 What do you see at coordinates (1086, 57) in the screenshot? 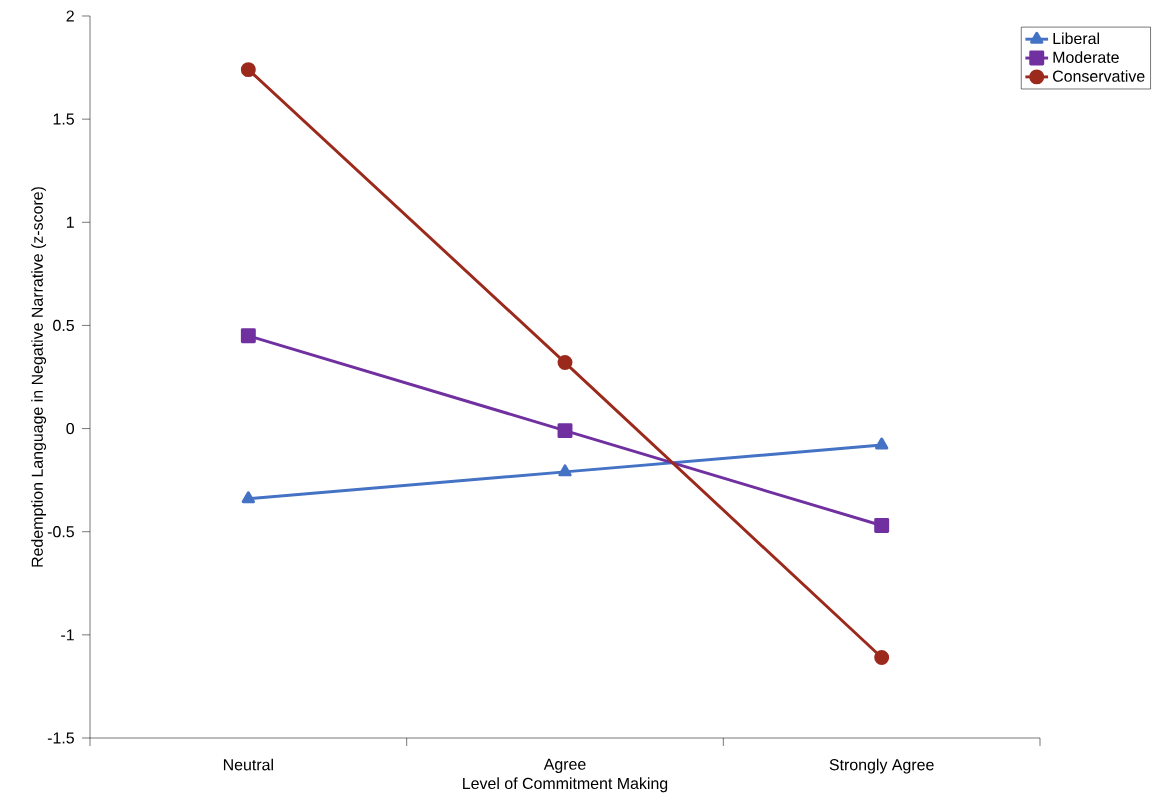
I see `legend-label: Moderate` at bounding box center [1086, 57].